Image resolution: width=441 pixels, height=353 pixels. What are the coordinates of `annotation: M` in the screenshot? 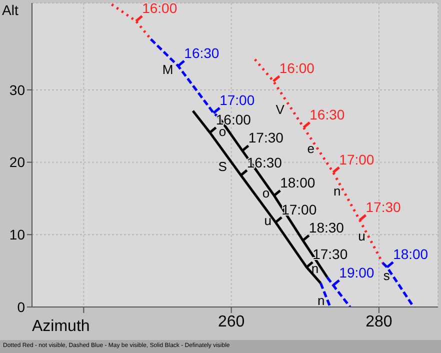 It's located at (168, 69).